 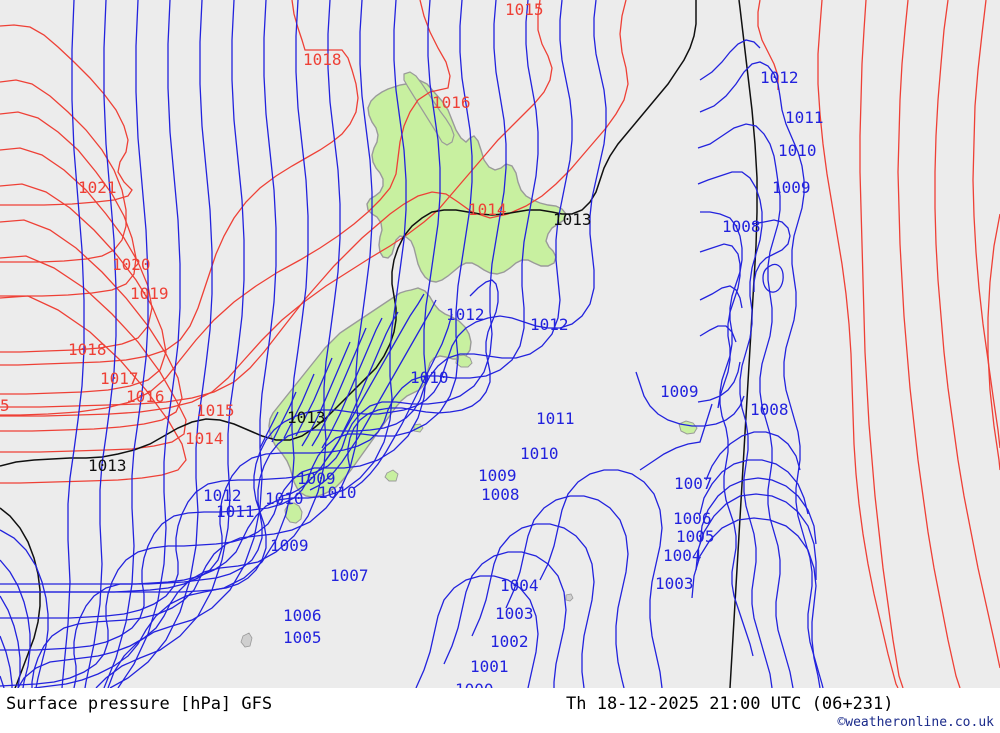 What do you see at coordinates (509, 641) in the screenshot?
I see `isobar-label-1005-sw: 1002` at bounding box center [509, 641].